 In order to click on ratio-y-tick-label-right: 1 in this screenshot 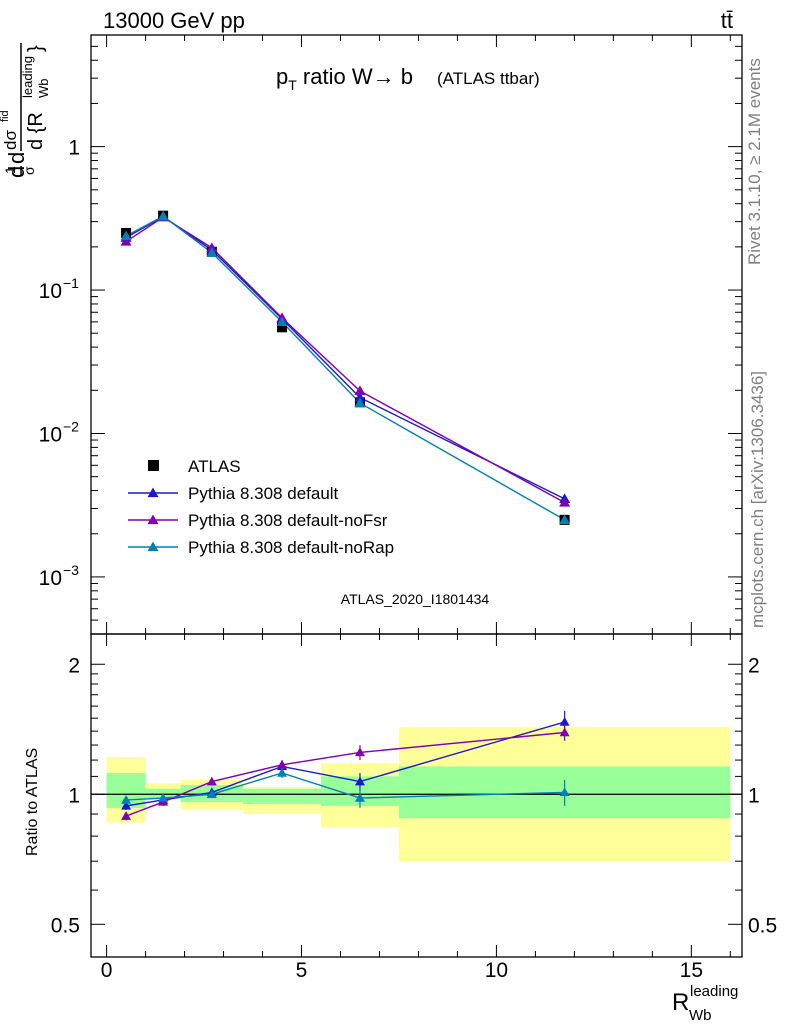, I will do `click(754, 795)`.